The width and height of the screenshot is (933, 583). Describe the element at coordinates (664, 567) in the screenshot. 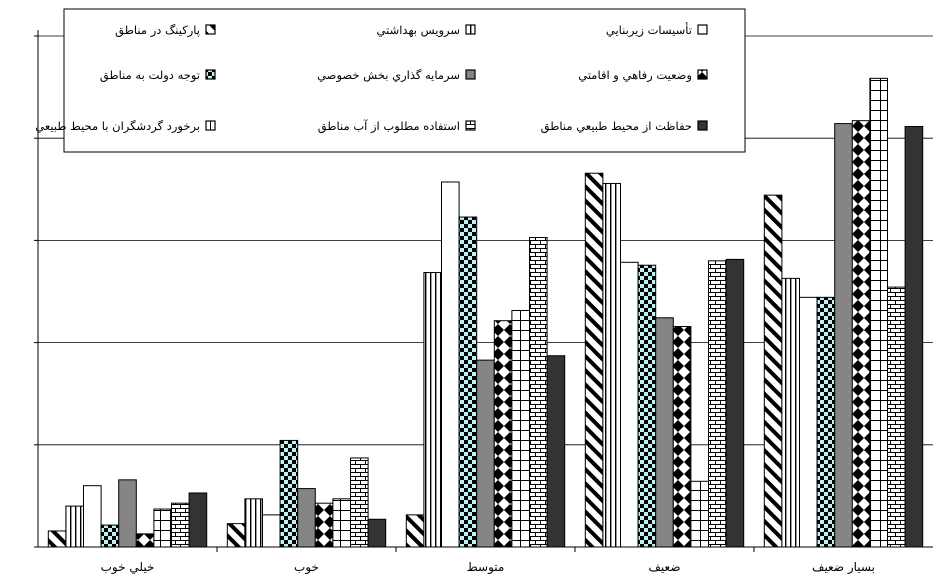

I see `x-tick-label: ضعيف` at that location.